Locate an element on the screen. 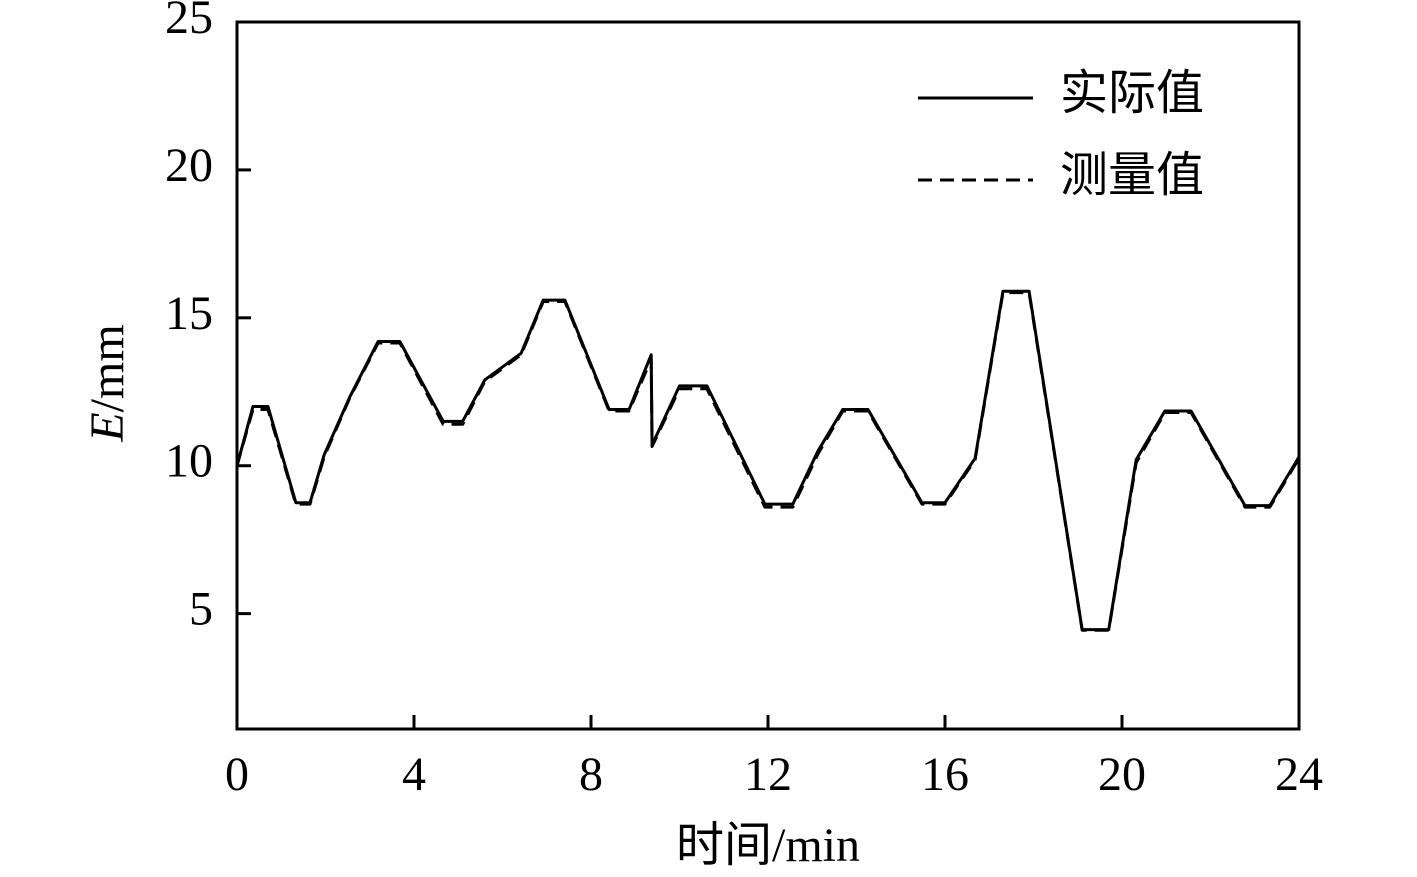 The width and height of the screenshot is (1417, 877). y-axis-label: E/mm is located at coordinates (107, 383).